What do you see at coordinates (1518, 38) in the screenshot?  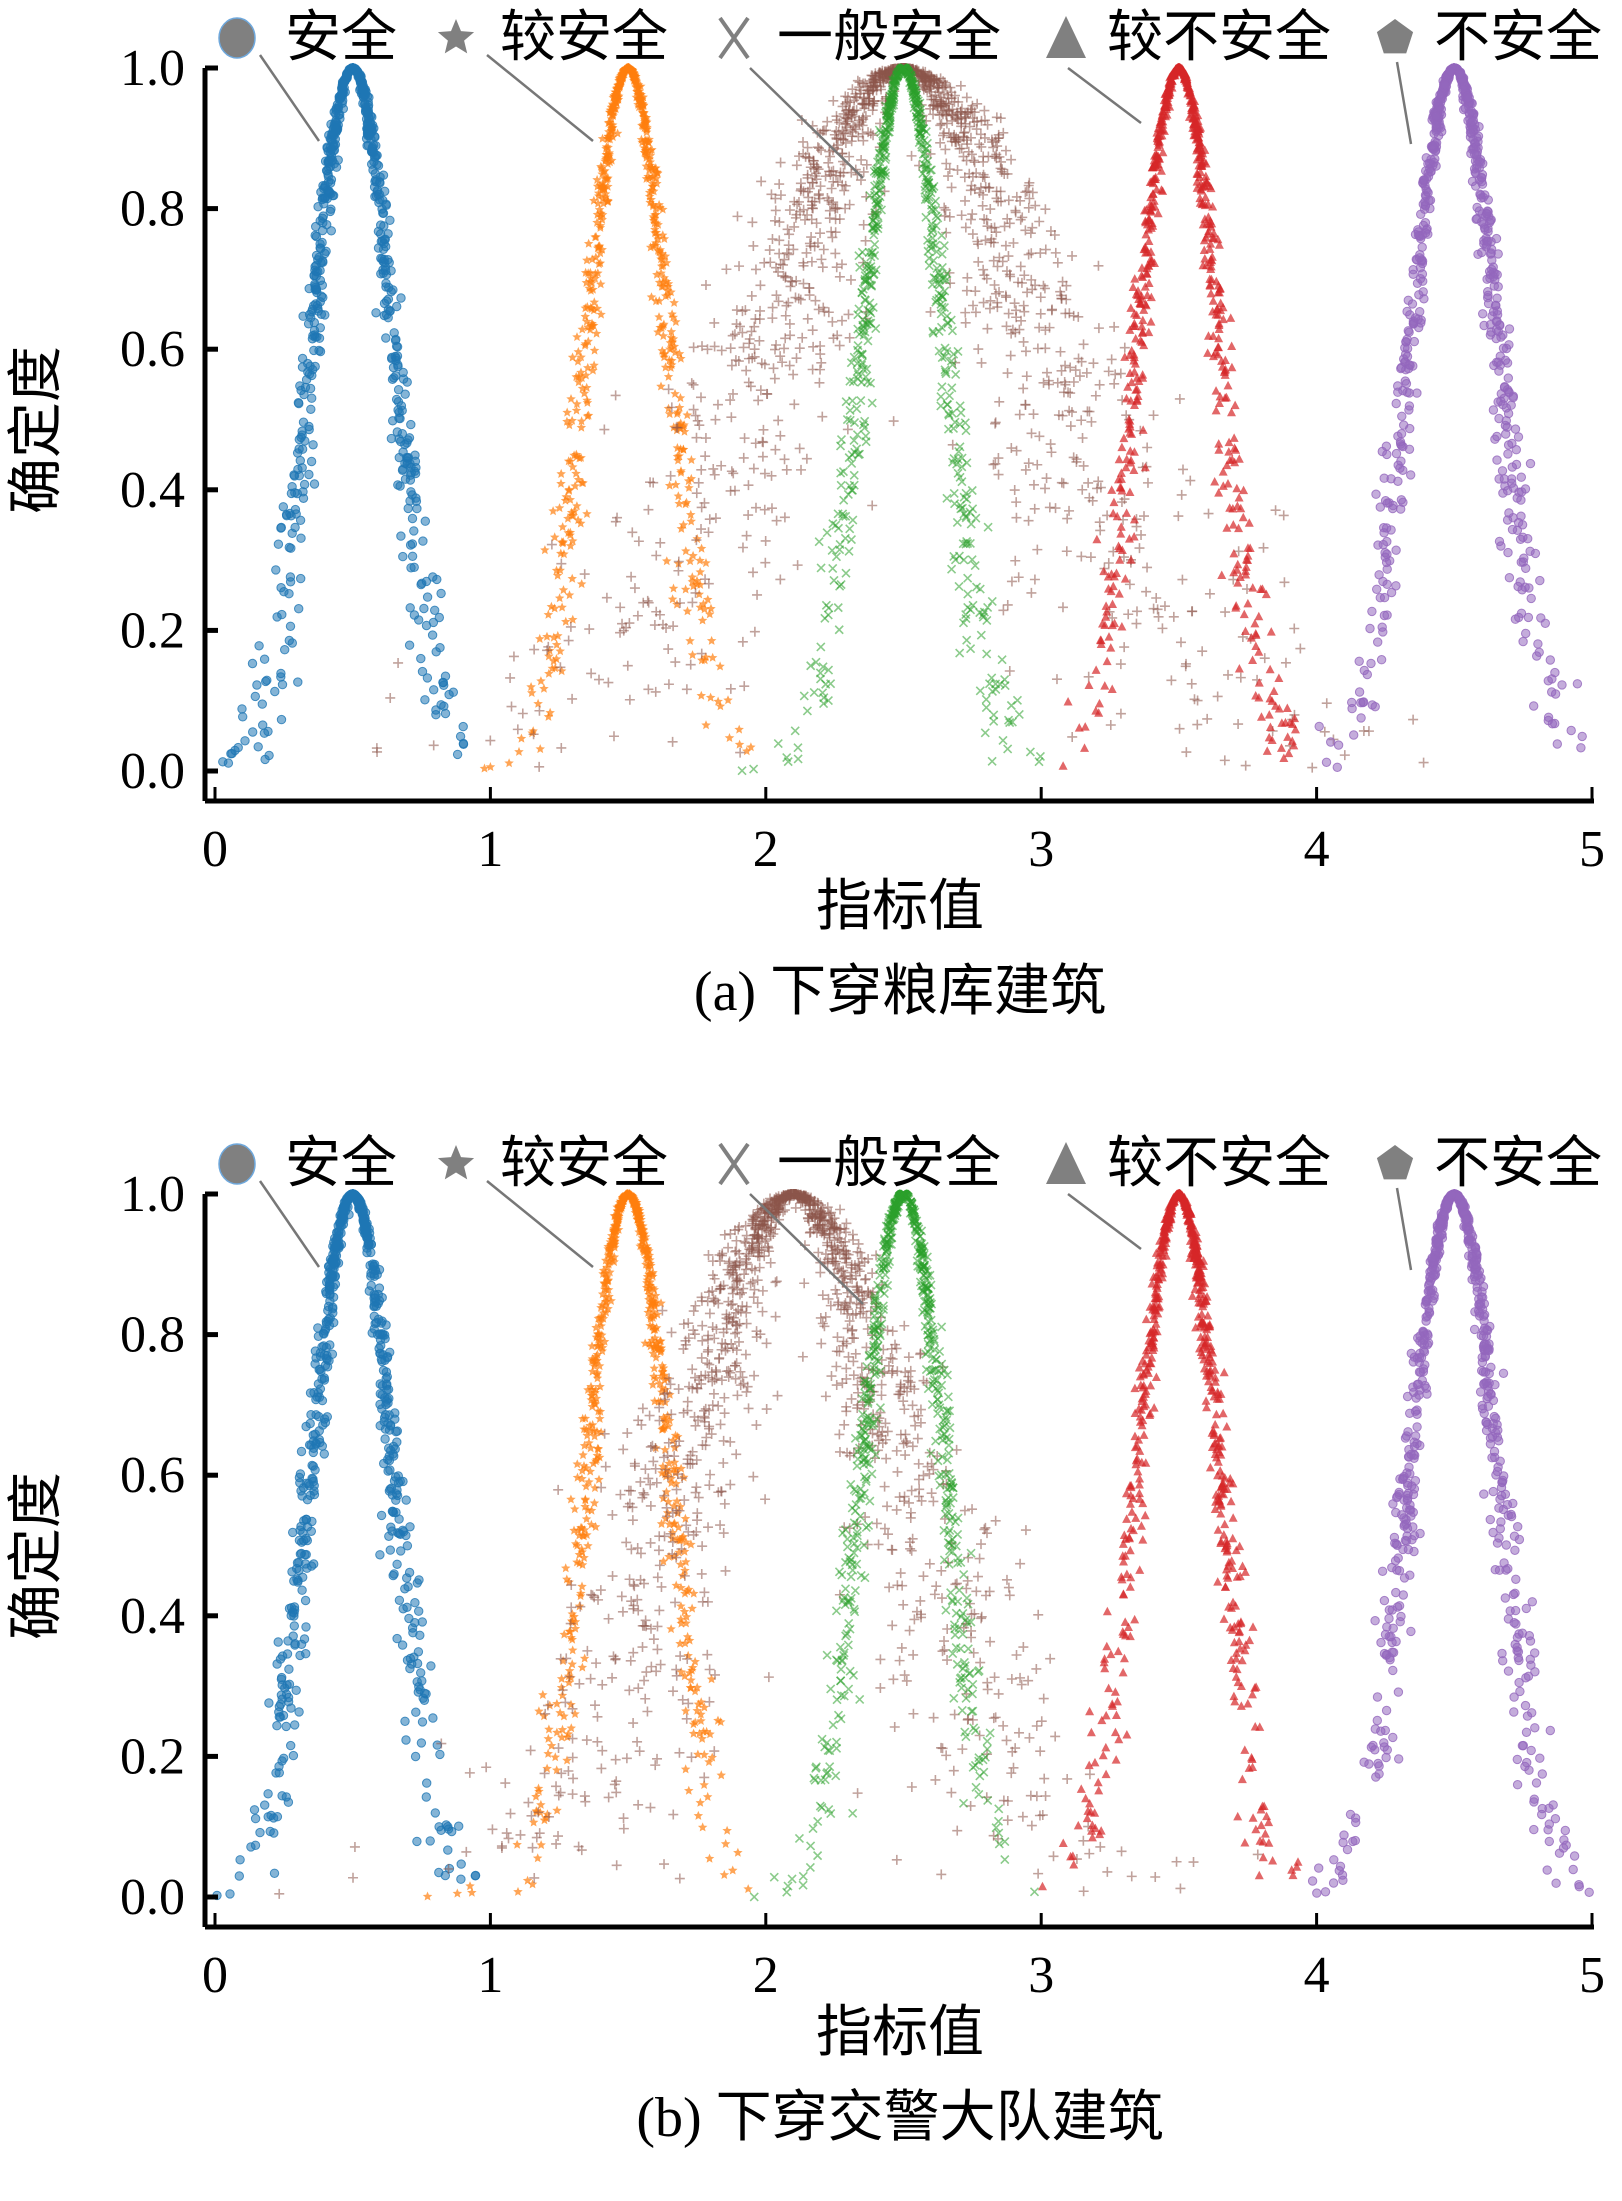 I see `legend-label: 不安全` at bounding box center [1518, 38].